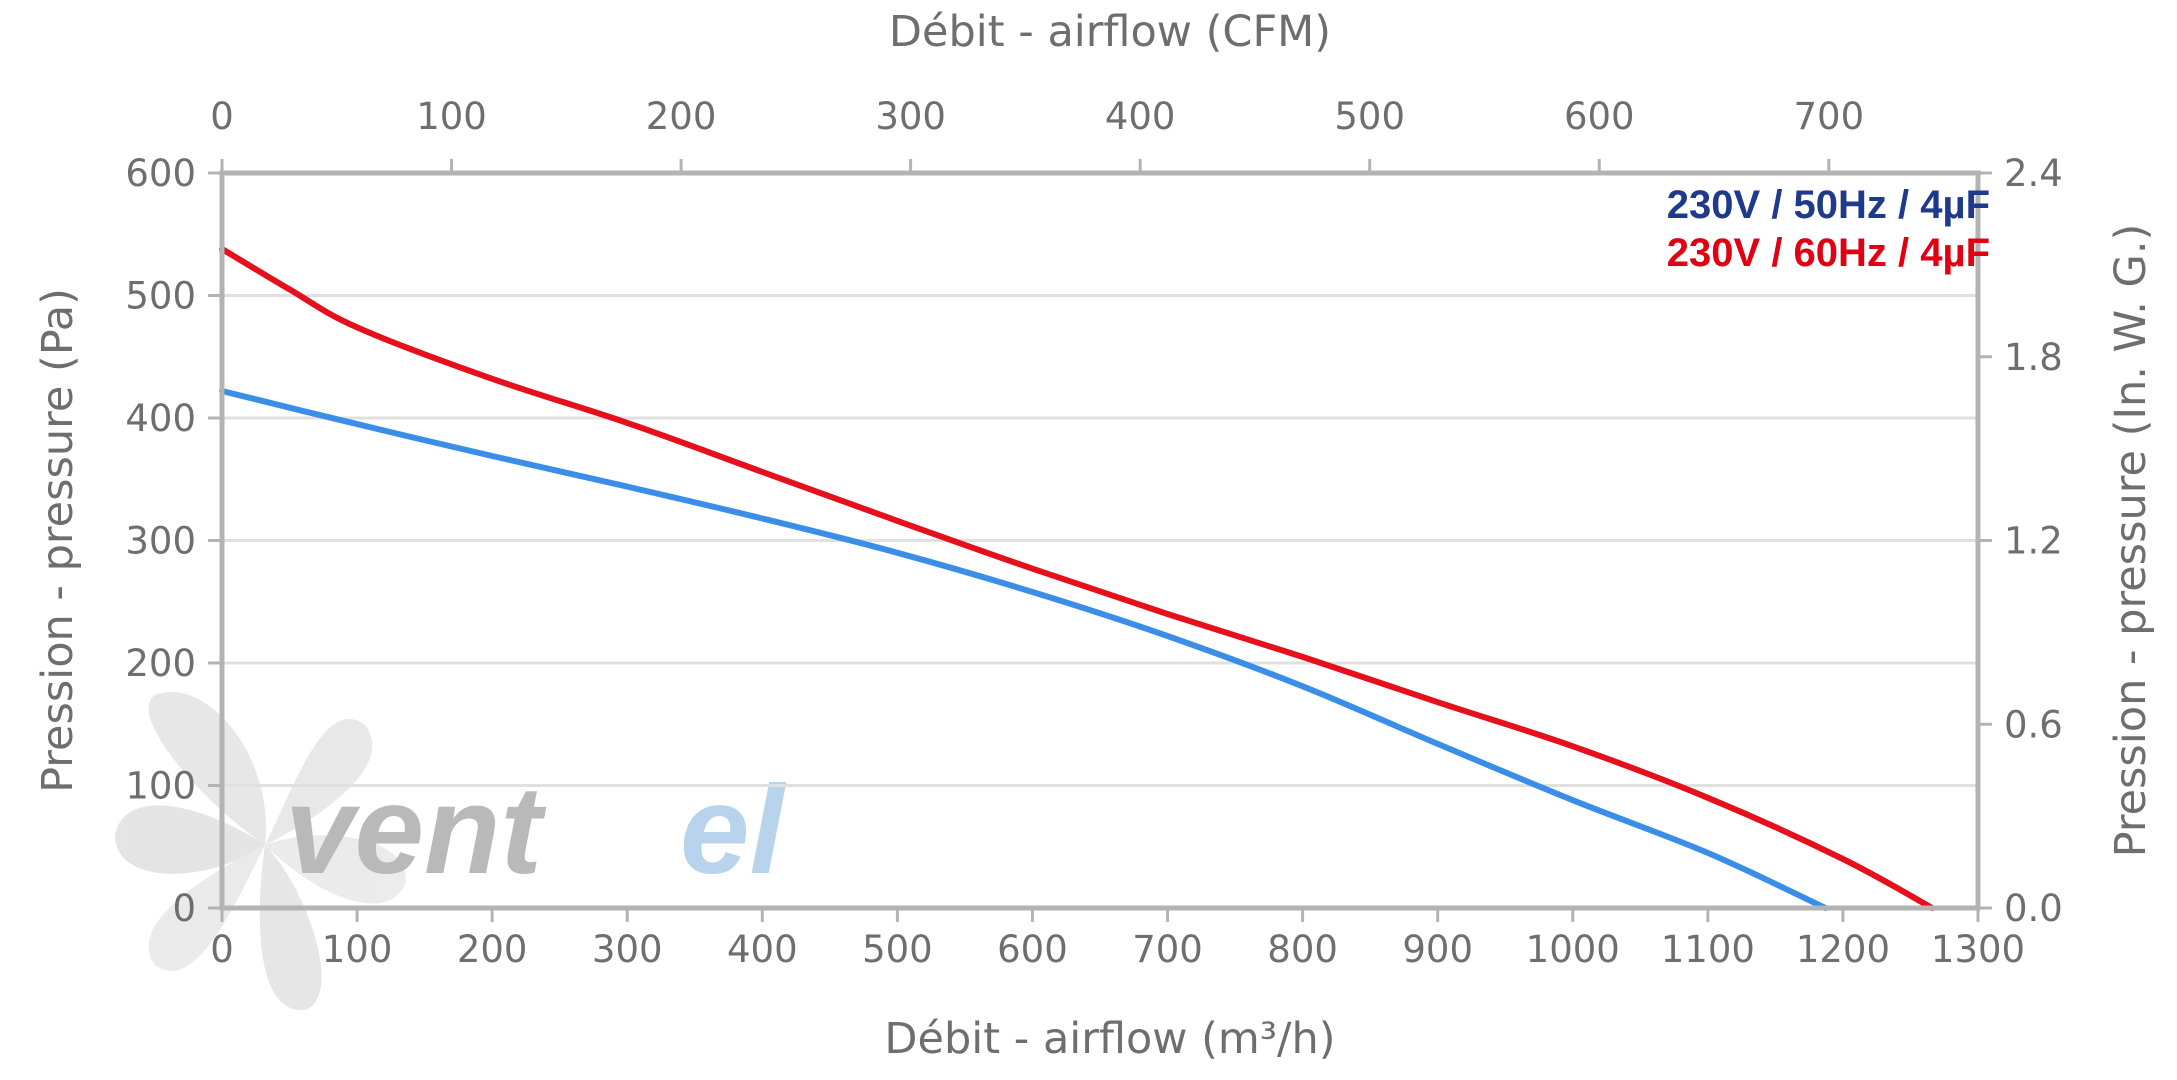  Describe the element at coordinates (222, 949) in the screenshot. I see `x-bottom-tick-label: 0` at that location.